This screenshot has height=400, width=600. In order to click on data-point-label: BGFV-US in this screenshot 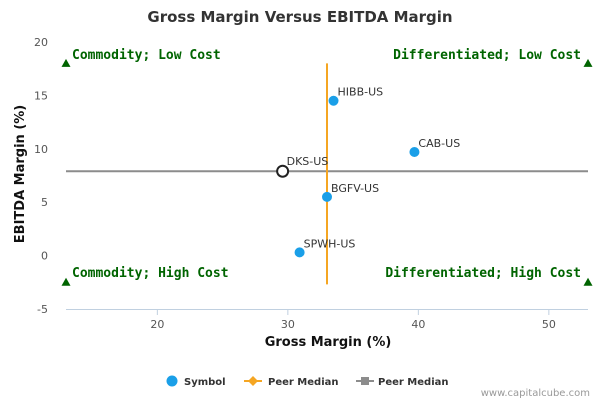, I will do `click(355, 188)`.